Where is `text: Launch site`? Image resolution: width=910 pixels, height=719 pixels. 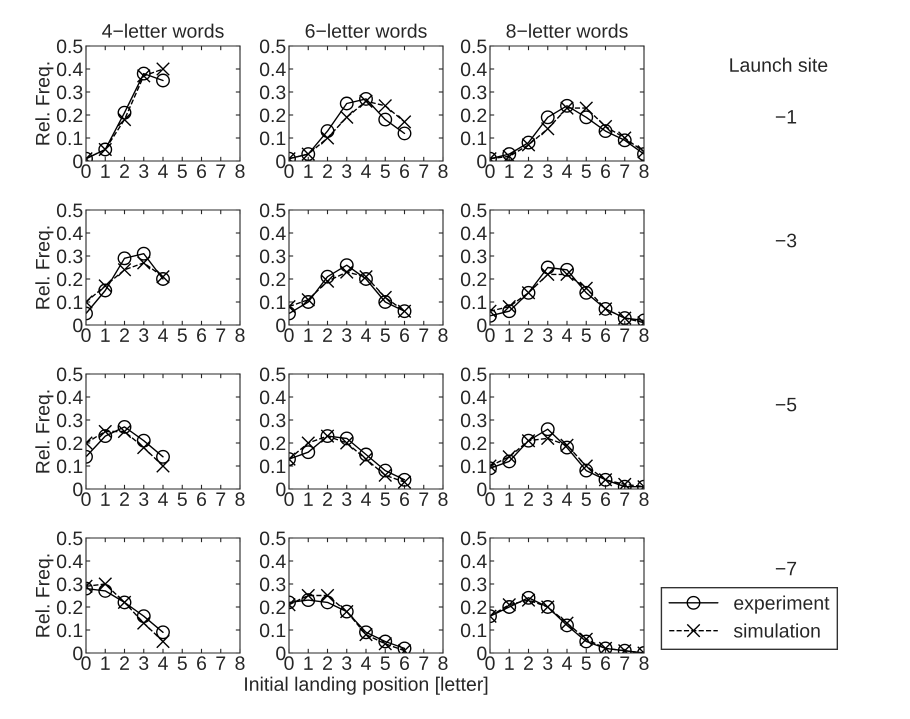 text: Launch site is located at coordinates (779, 65).